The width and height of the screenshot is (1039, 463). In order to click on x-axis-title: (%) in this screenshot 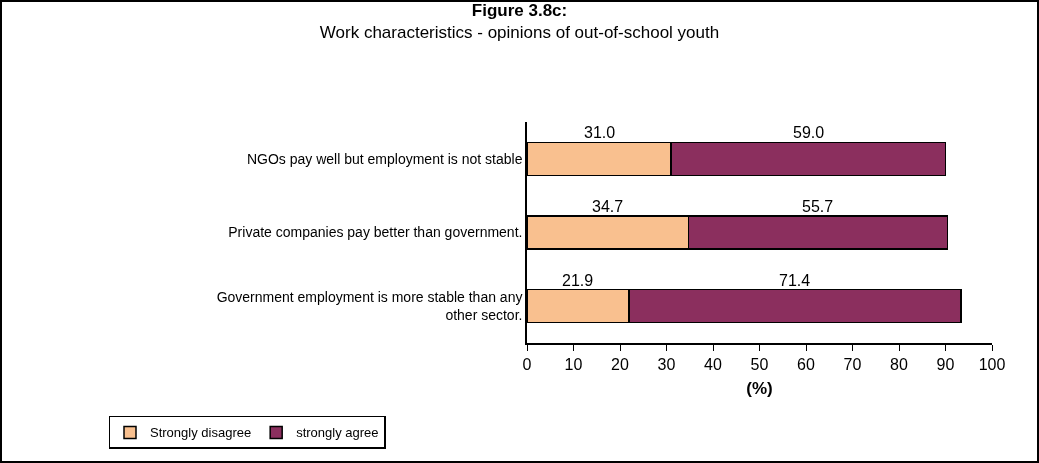, I will do `click(759, 388)`.